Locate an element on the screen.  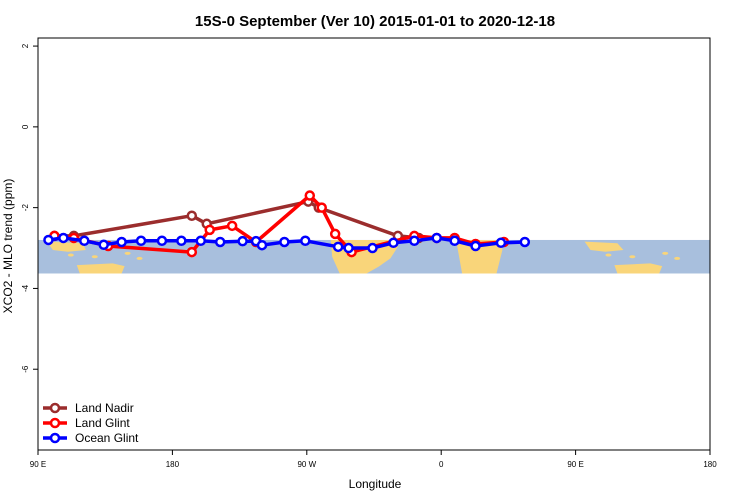
y-axis-label: XCO2 - MLO trend (ppm) is located at coordinates (8, 246).